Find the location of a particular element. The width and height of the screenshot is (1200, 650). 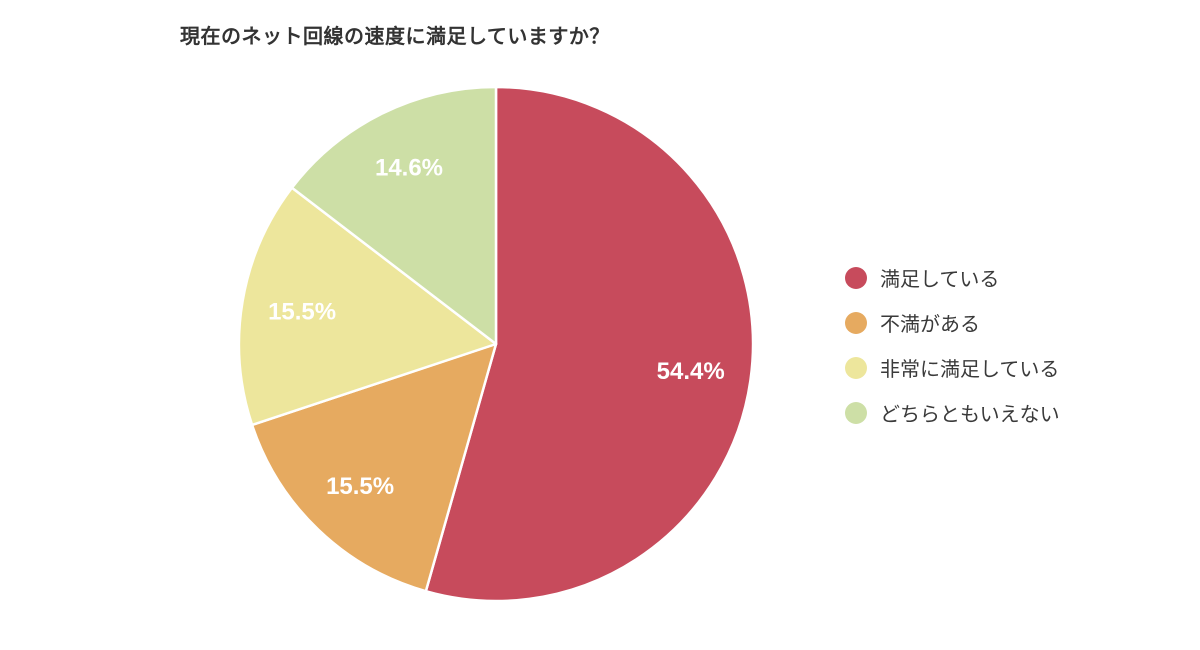

legend-label: 満足している is located at coordinates (940, 280).